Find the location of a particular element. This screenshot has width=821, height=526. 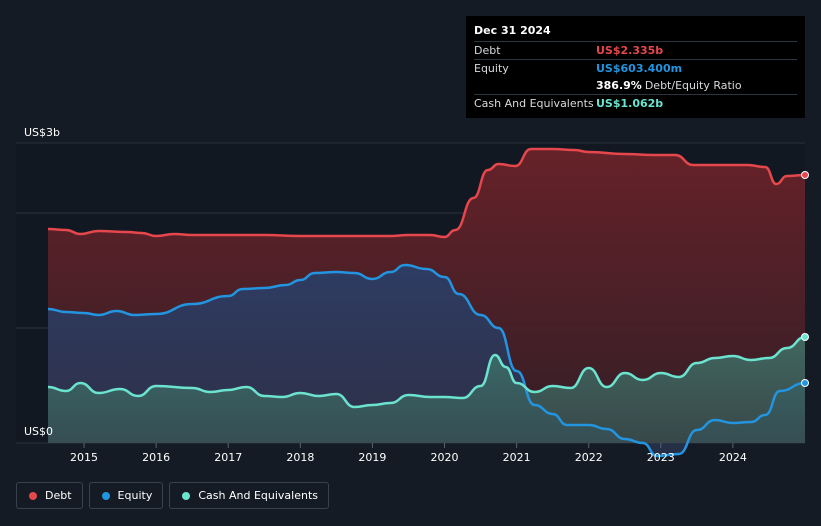

legend-label: Equity is located at coordinates (135, 495).